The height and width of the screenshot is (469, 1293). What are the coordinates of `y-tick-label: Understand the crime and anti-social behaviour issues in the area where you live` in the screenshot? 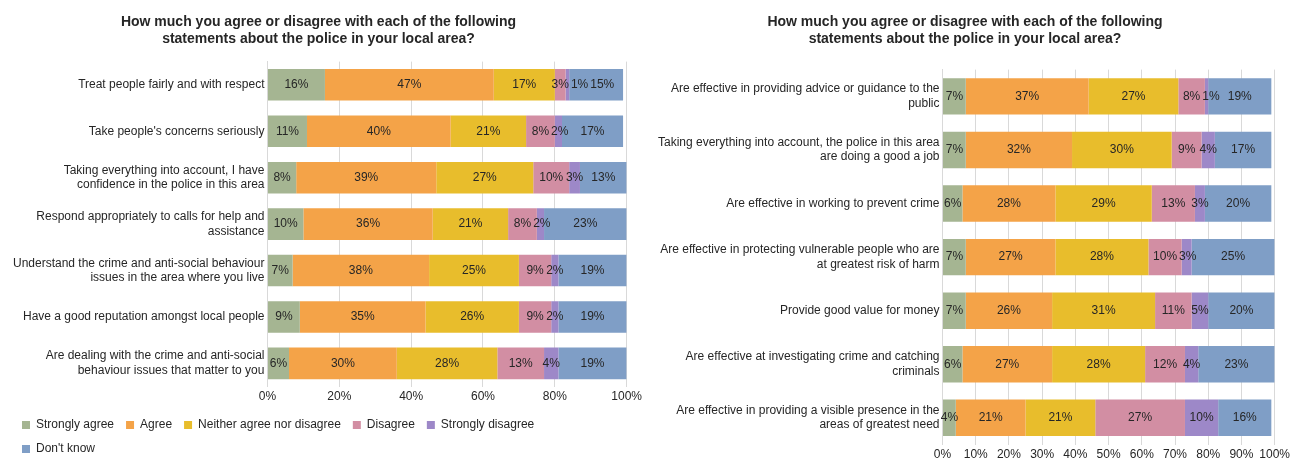 It's located at (138, 270).